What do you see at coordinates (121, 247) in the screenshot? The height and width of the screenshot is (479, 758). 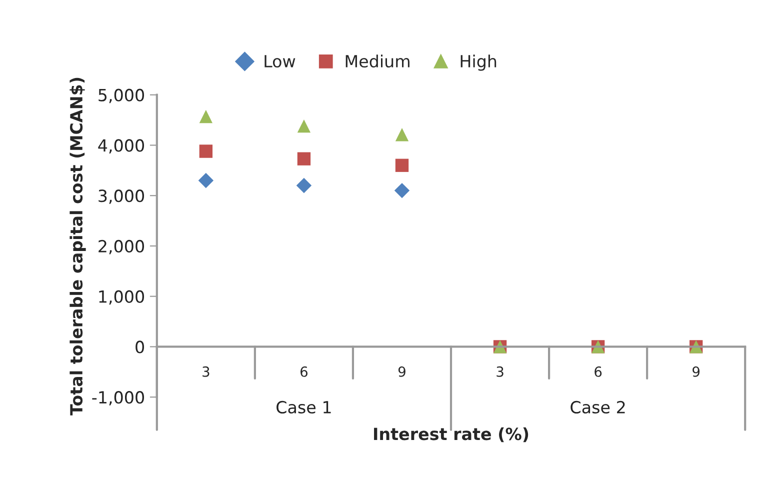 I see `y-tick-label: 2,000` at bounding box center [121, 247].